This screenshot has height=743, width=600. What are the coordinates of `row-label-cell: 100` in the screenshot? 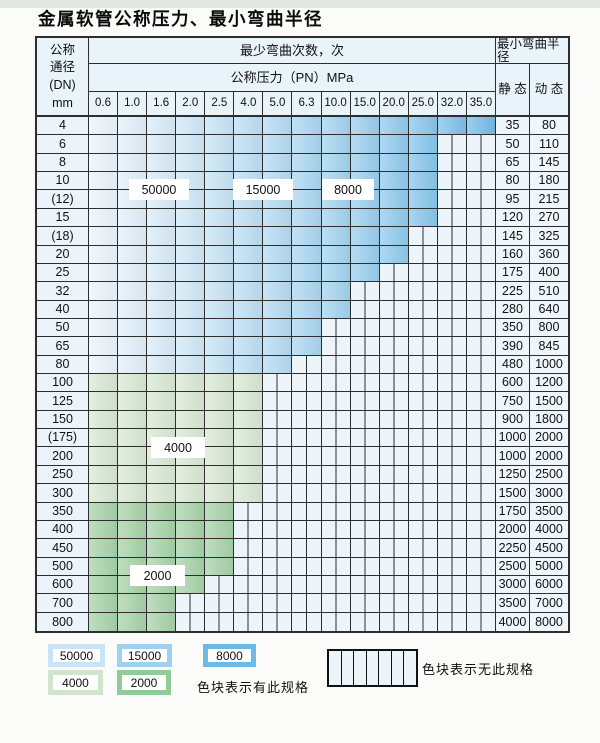 It's located at (63, 383).